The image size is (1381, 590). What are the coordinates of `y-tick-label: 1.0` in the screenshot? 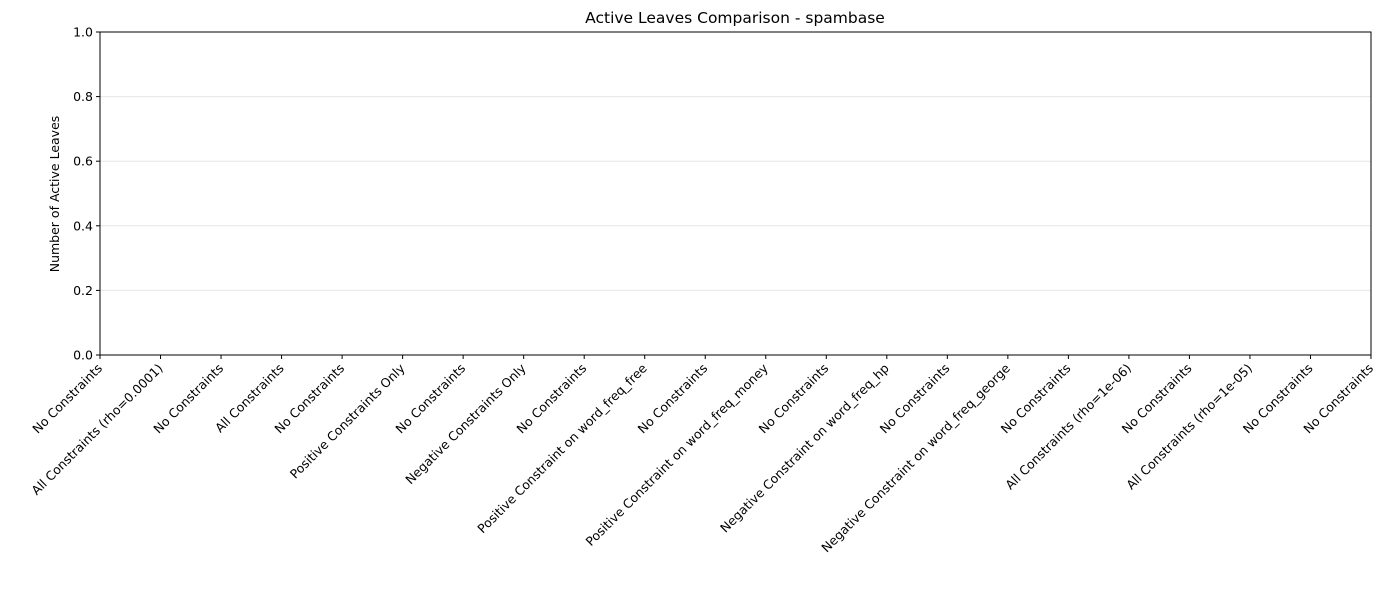 It's located at (83, 32).